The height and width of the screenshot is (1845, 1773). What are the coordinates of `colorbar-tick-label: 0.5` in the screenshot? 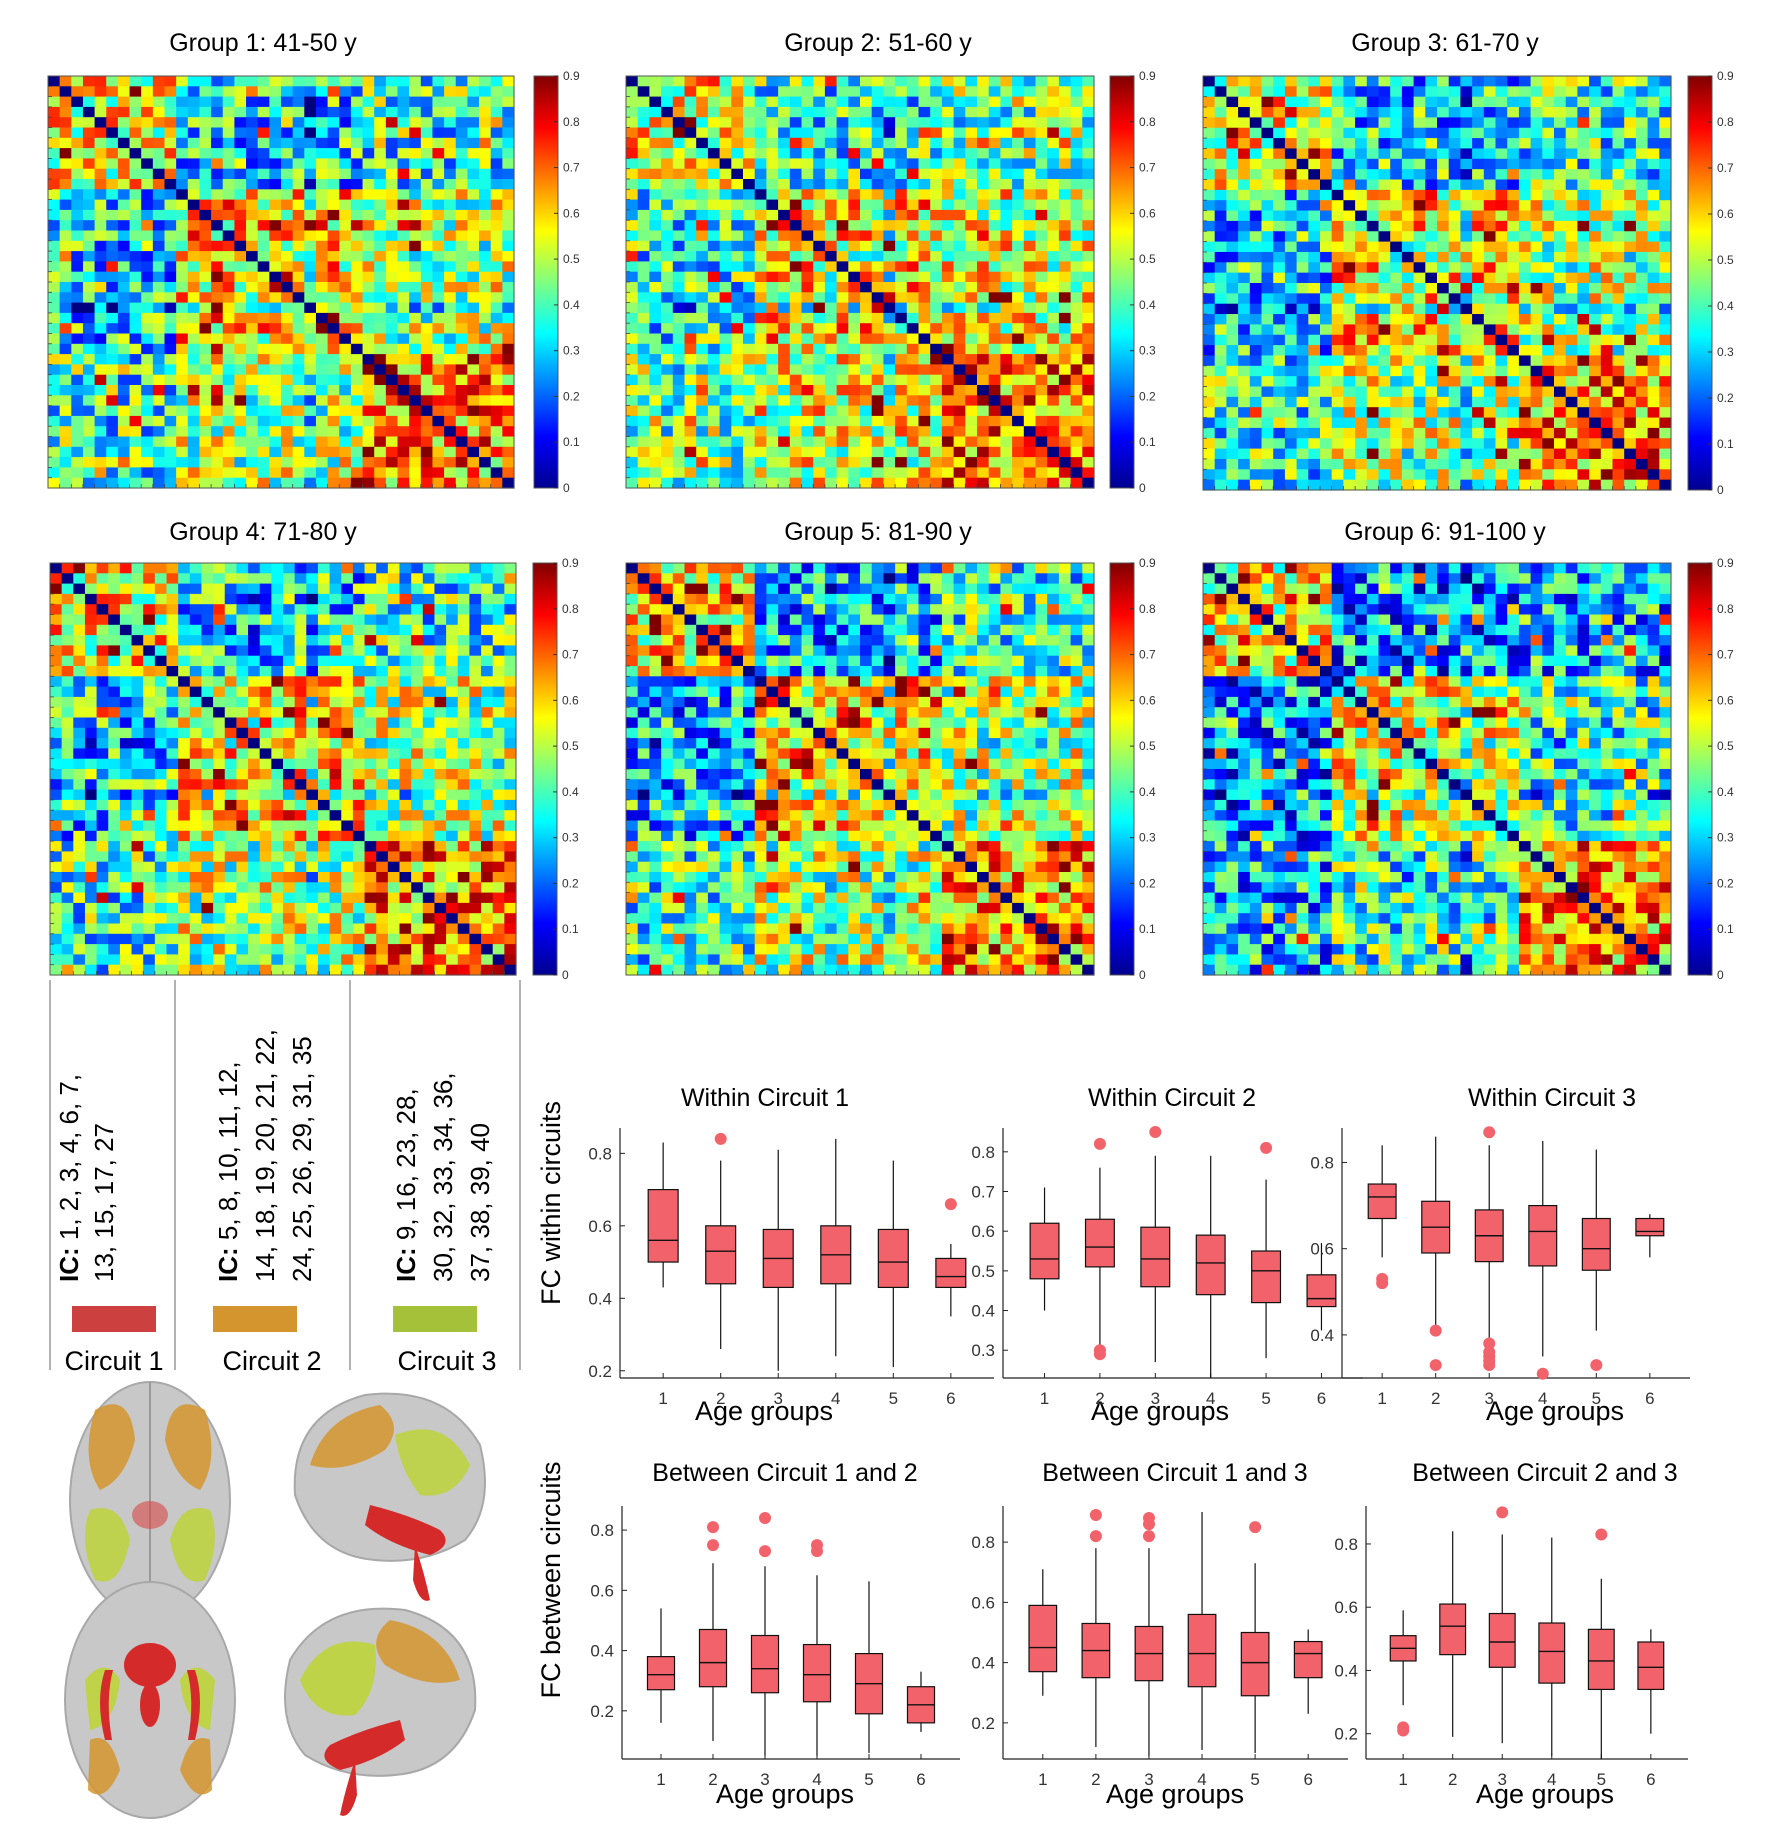 It's located at (1147, 259).